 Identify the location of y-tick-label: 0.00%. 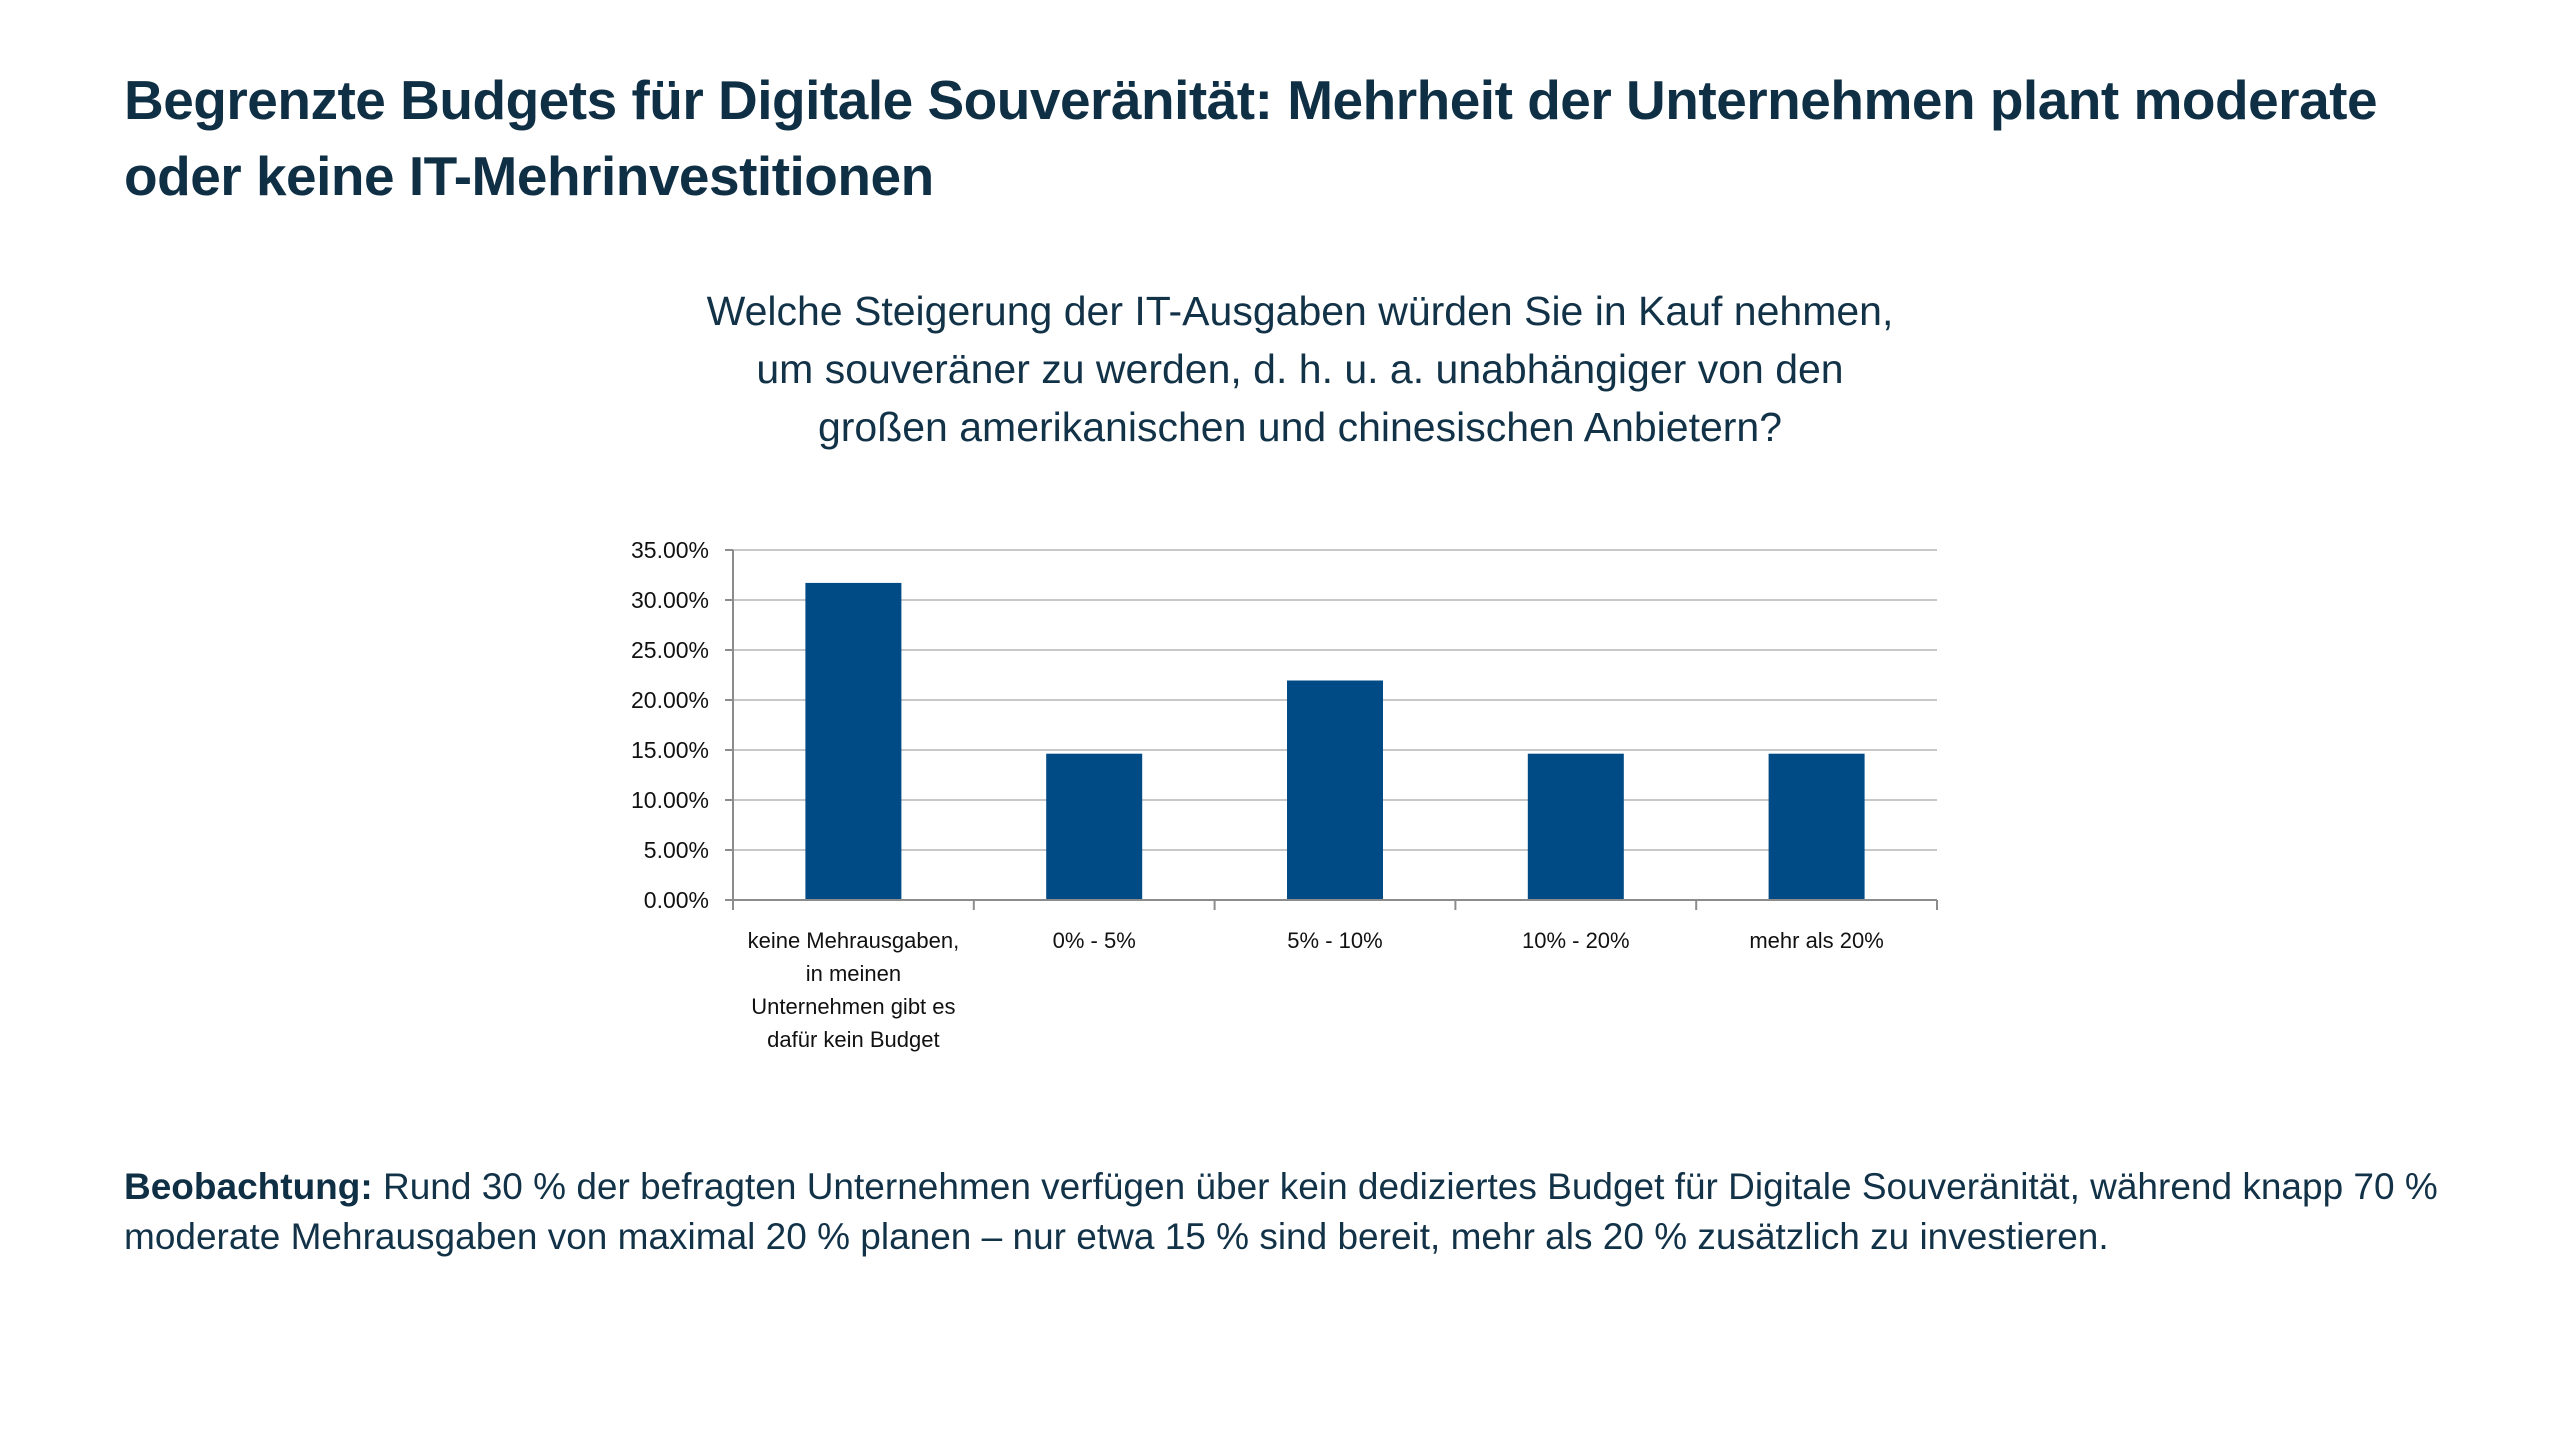
(676, 900).